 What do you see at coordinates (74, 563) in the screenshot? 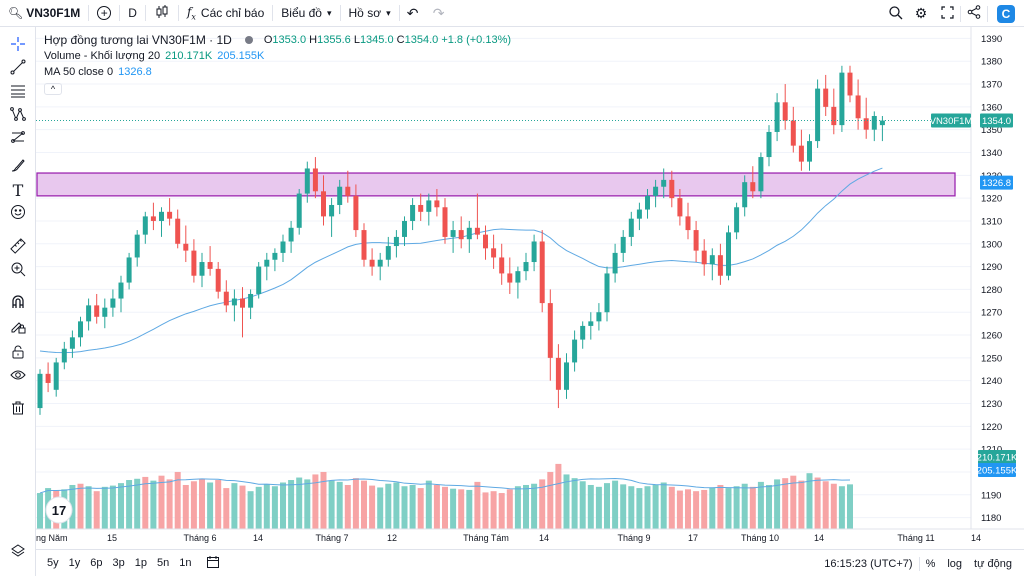
I see `range-button-1y: 1y` at bounding box center [74, 563].